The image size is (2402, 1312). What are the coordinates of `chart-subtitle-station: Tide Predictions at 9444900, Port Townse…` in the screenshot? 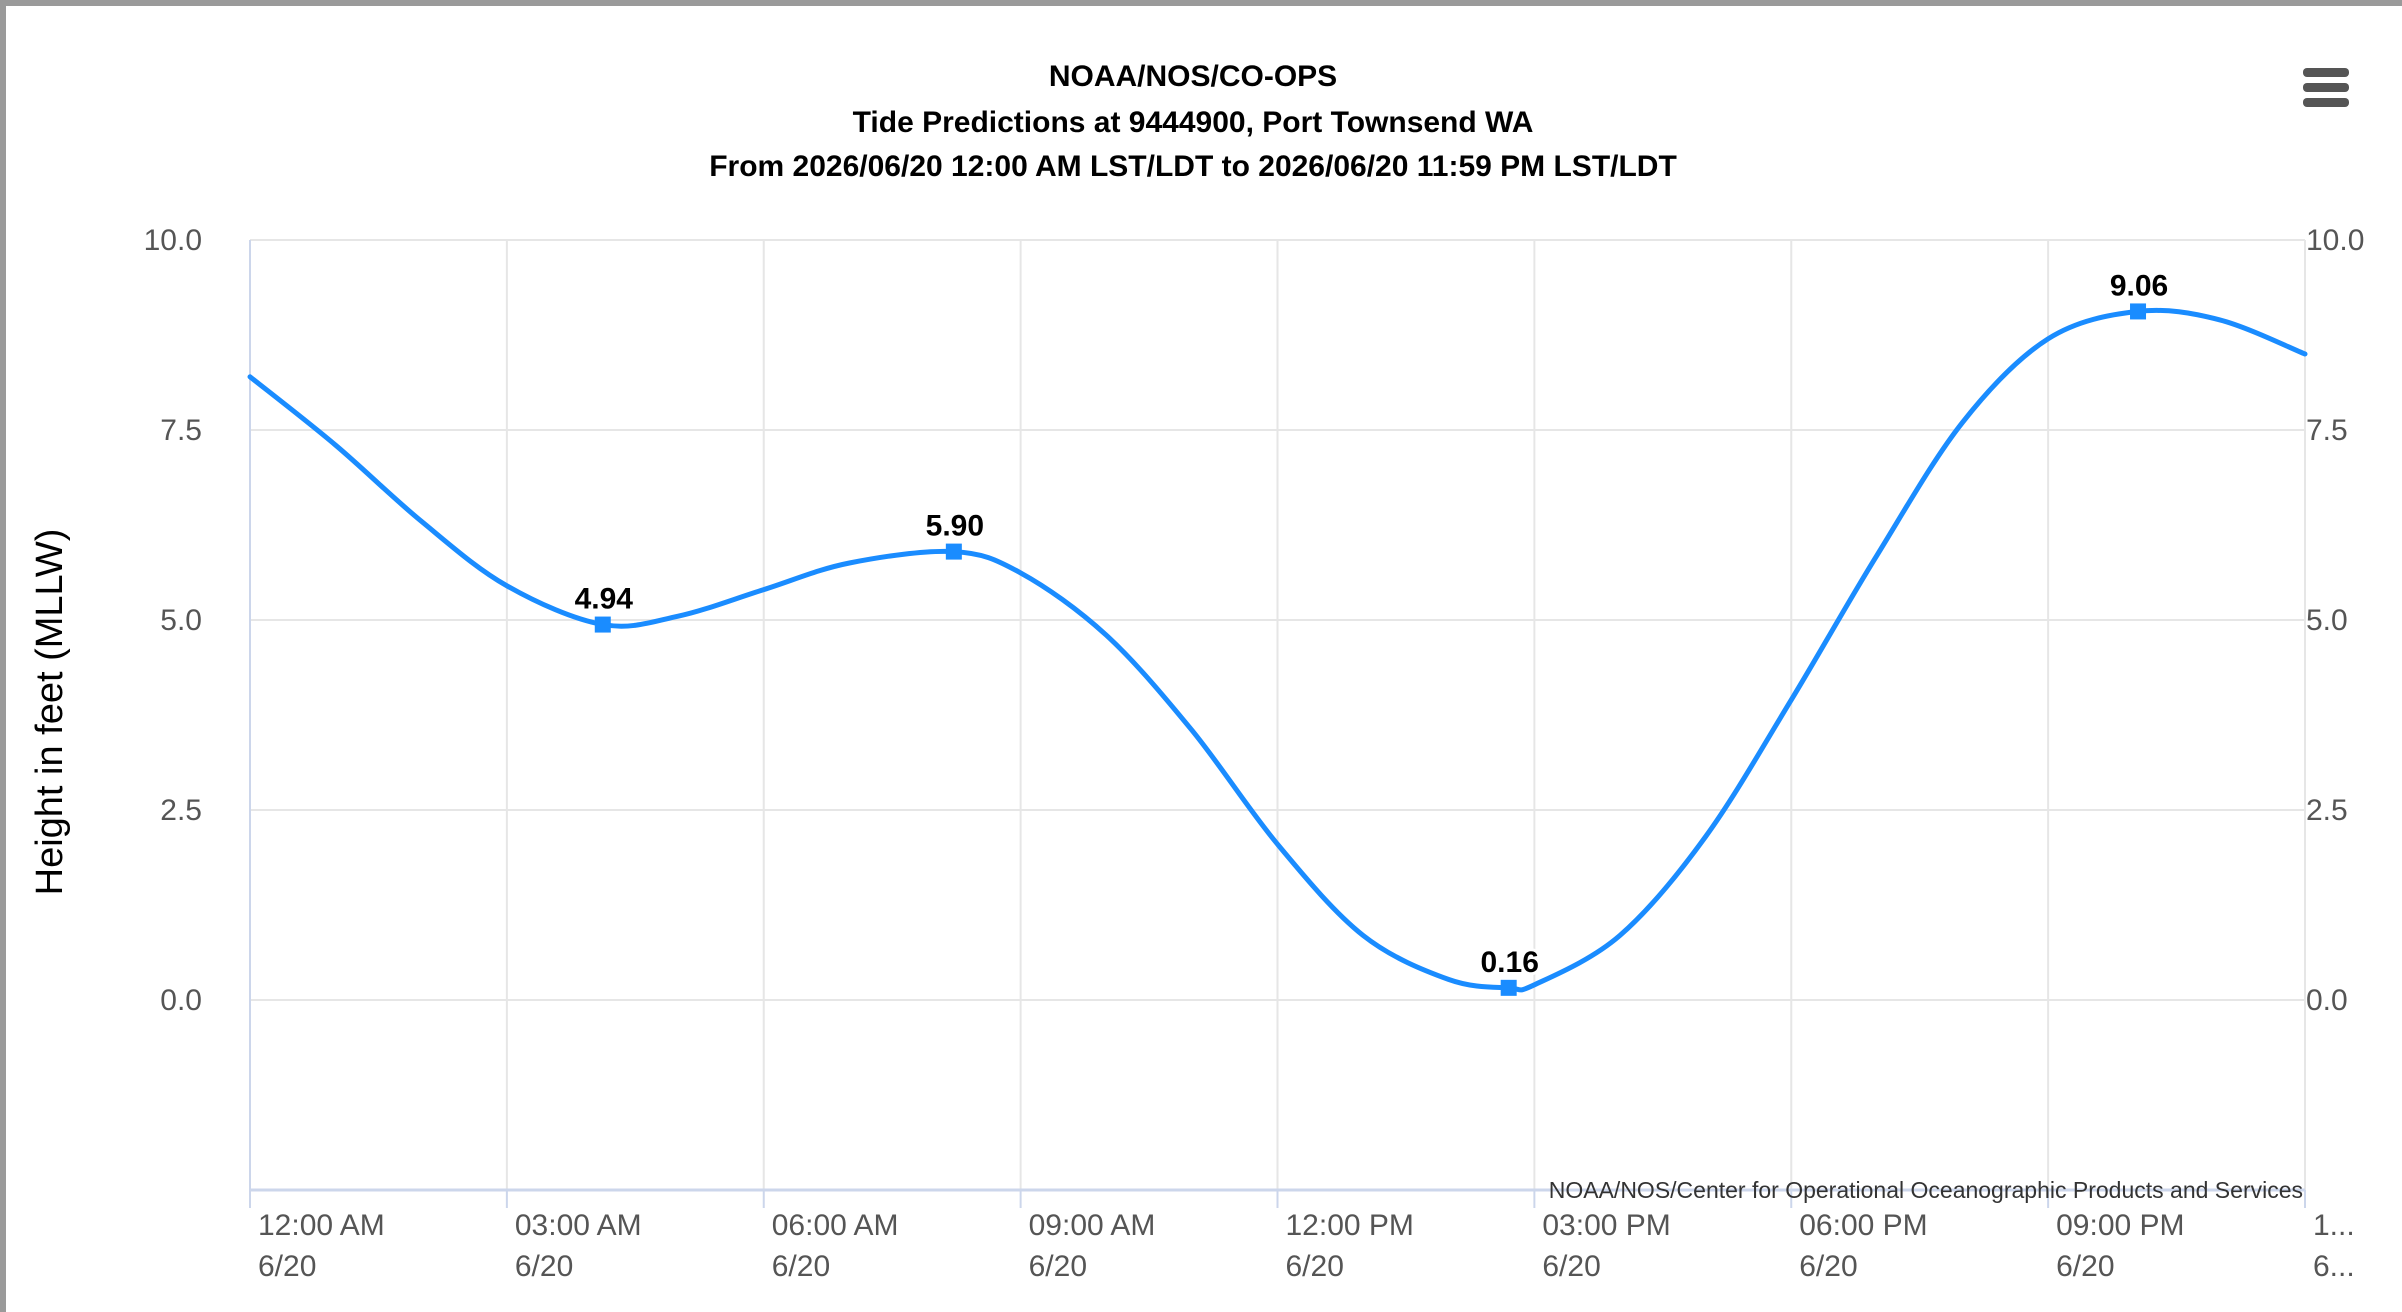 It's located at (1193, 122).